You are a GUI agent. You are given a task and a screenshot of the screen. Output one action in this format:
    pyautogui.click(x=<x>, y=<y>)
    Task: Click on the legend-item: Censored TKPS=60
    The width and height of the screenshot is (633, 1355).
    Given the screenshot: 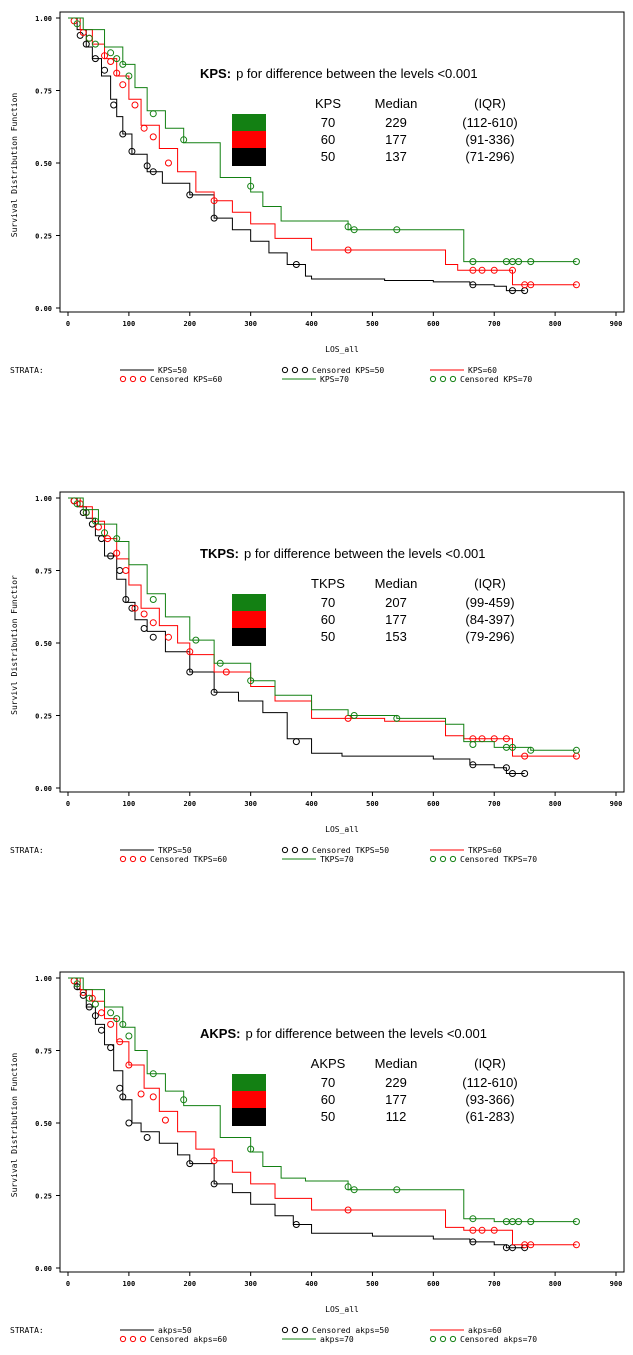 What is the action you would take?
    pyautogui.click(x=188, y=859)
    